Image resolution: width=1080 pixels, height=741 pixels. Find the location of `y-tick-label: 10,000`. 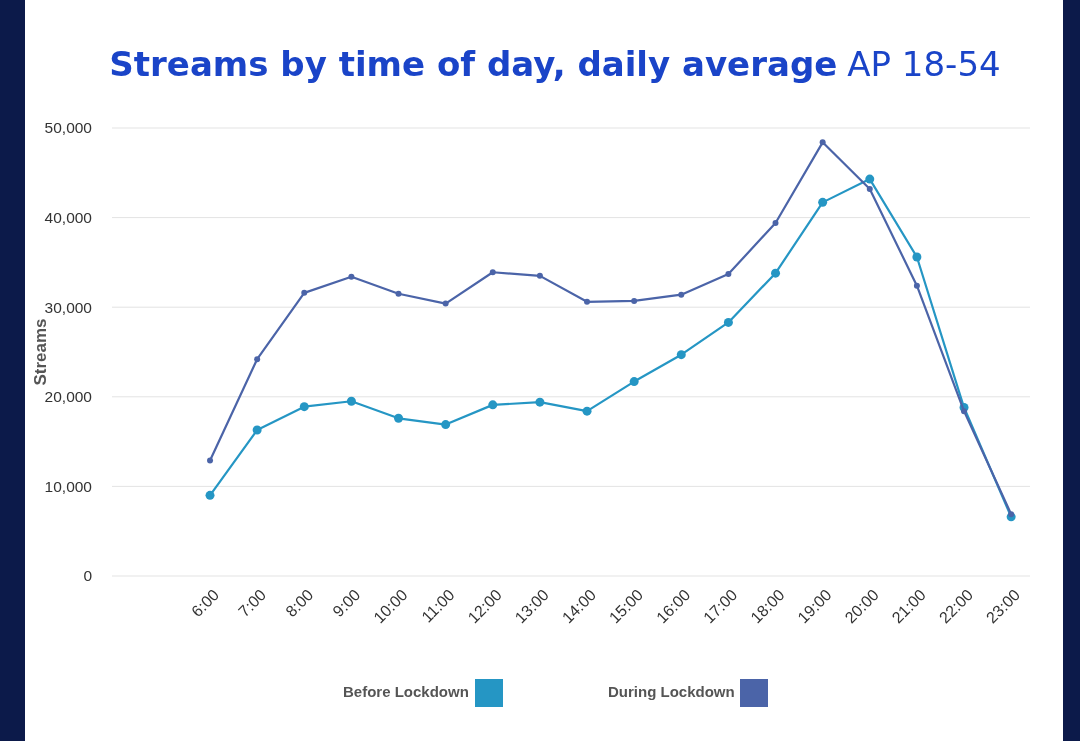

y-tick-label: 10,000 is located at coordinates (68, 486).